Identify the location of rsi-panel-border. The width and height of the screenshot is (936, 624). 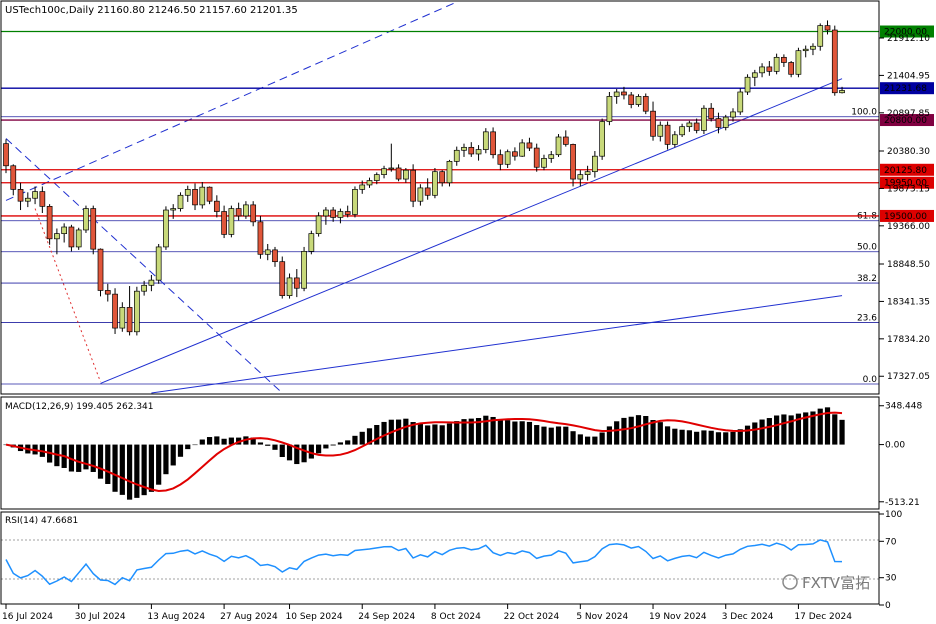
(440, 558).